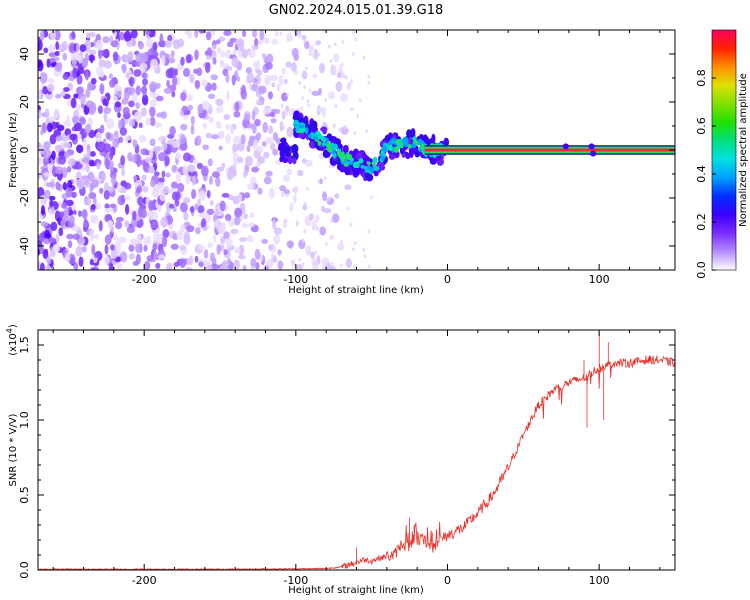  Describe the element at coordinates (24, 570) in the screenshot. I see `snr-y-tick-label: 0.0` at that location.